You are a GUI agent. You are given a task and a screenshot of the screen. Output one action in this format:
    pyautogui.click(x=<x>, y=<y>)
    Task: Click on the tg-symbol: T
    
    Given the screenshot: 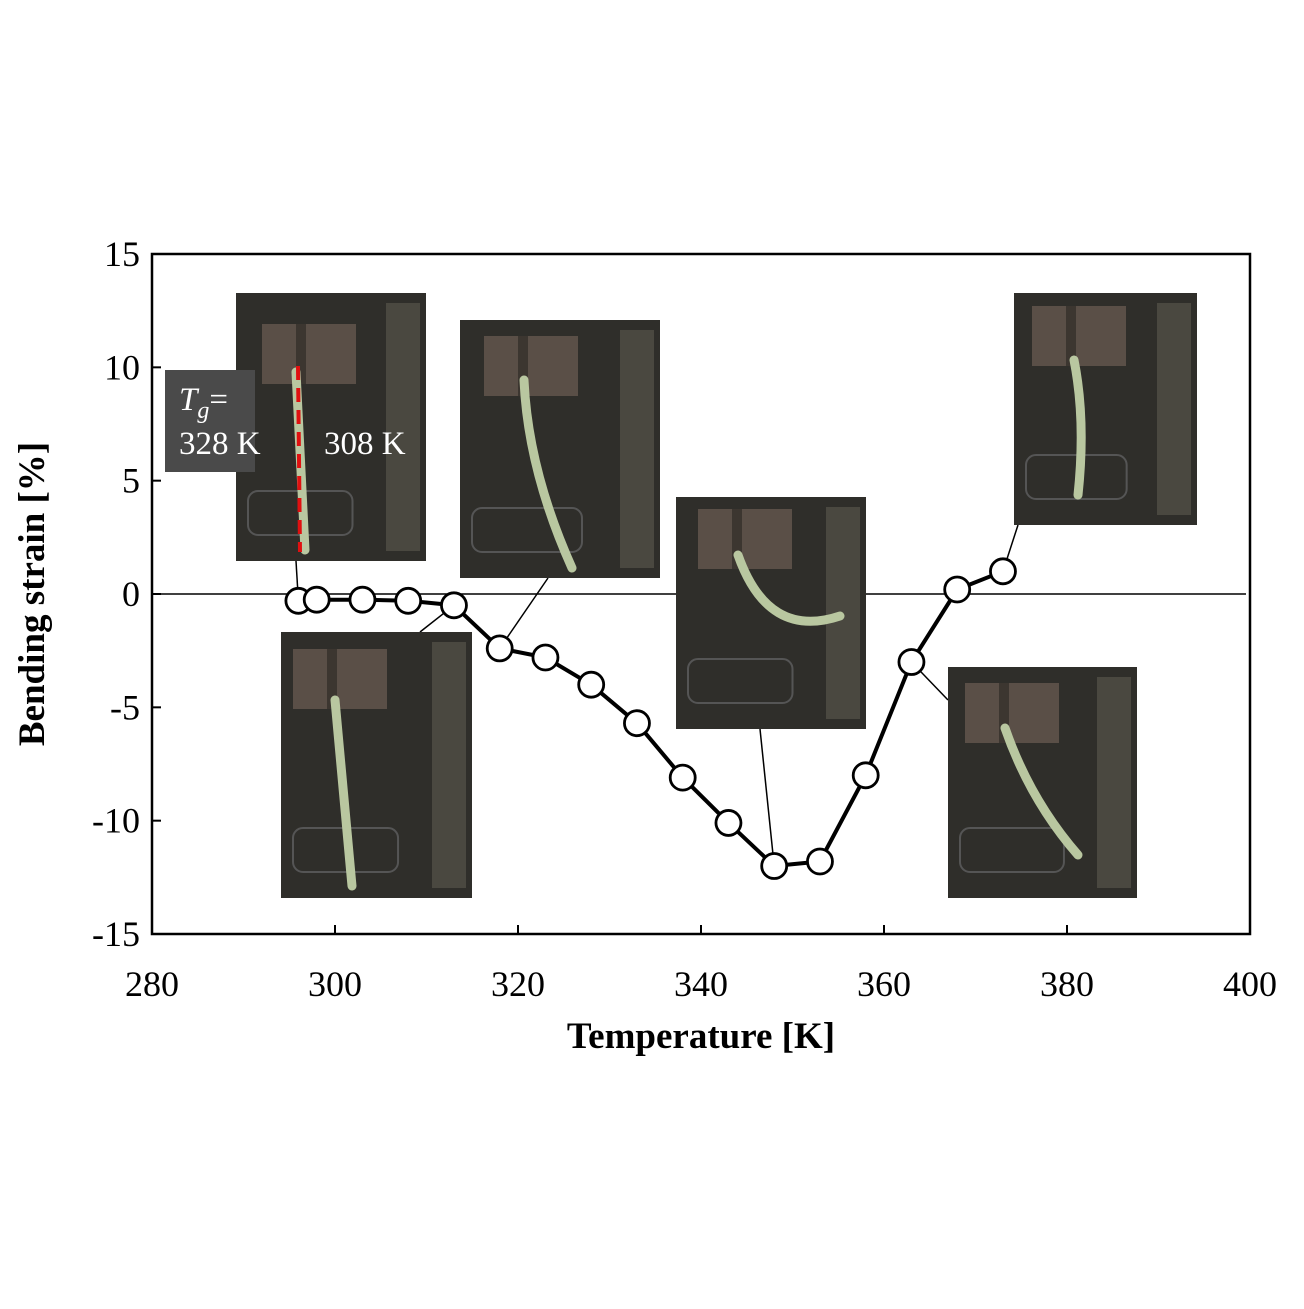 What is the action you would take?
    pyautogui.click(x=189, y=400)
    